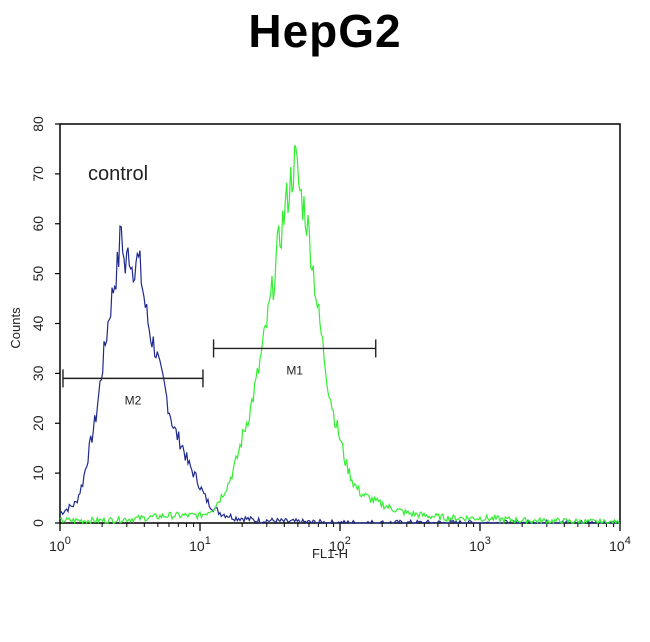 This screenshot has width=650, height=642. What do you see at coordinates (15, 328) in the screenshot?
I see `y-axis-label: Counts` at bounding box center [15, 328].